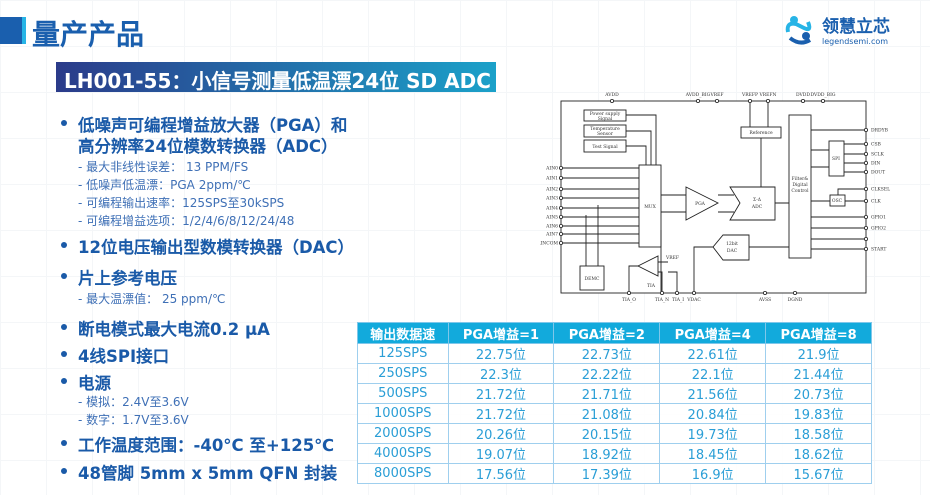  I want to click on table-cell: 17.39位, so click(607, 473).